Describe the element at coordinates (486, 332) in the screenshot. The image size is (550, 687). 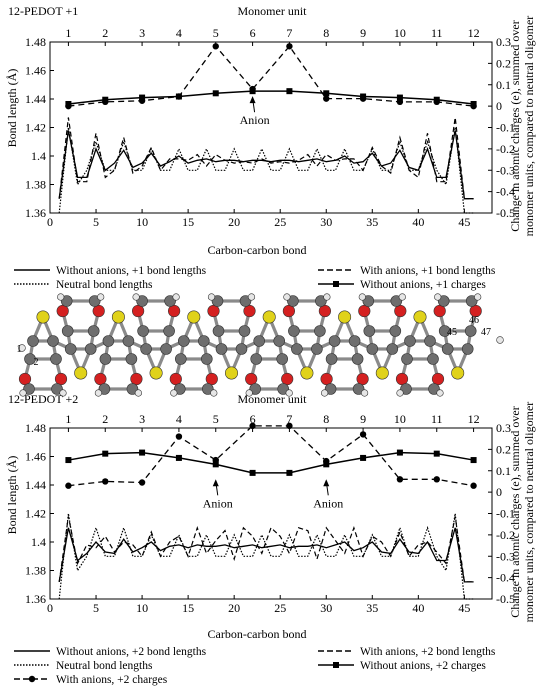
I see `molecule-atom-label: 47` at that location.